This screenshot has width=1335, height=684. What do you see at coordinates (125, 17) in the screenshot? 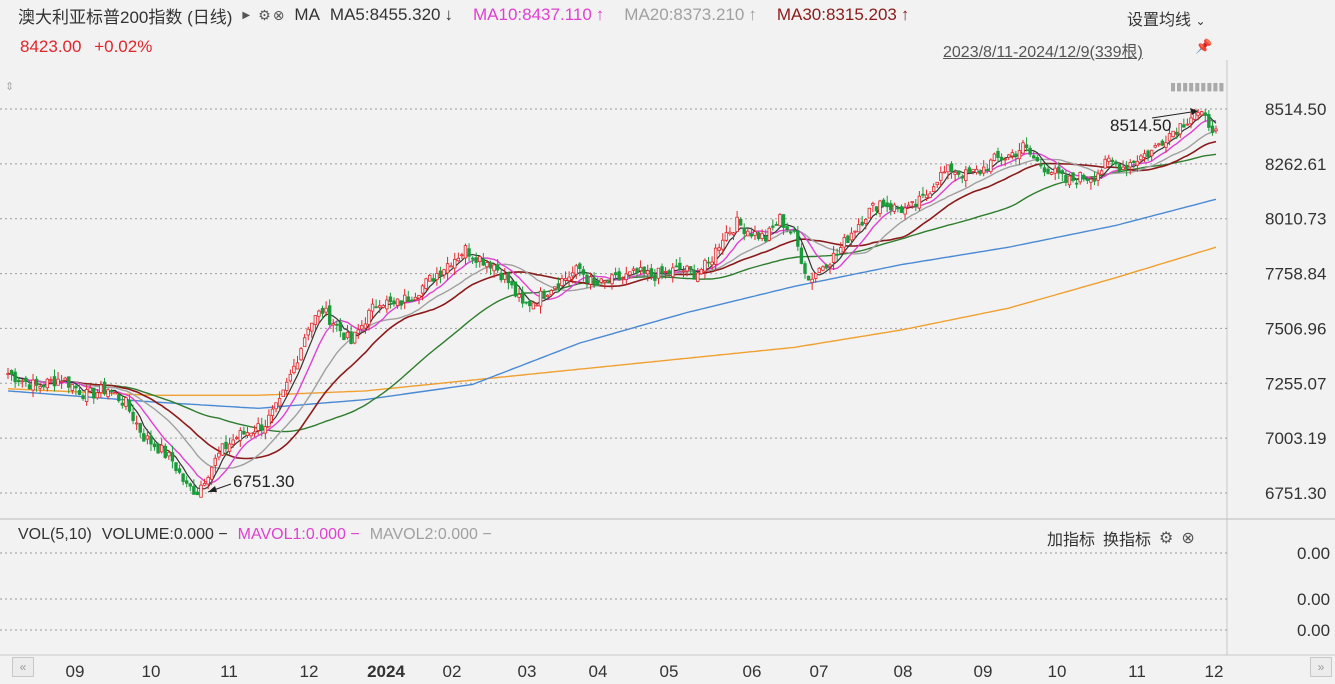
I see `instrument-title: 澳大利亚标普200指数 (日线)` at bounding box center [125, 17].